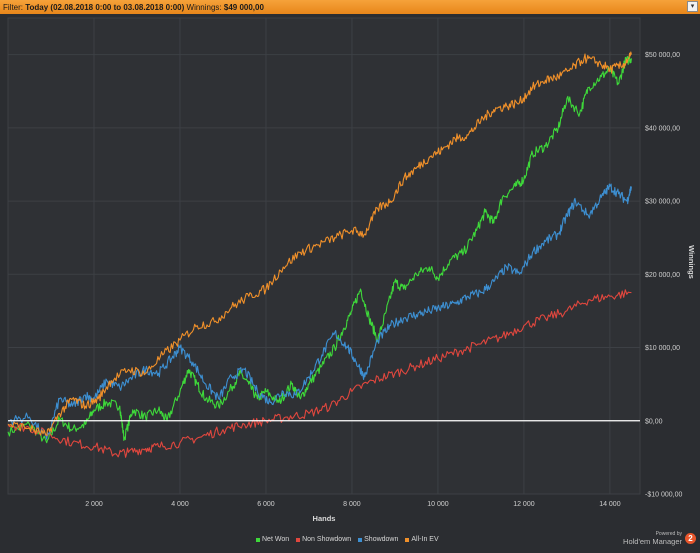 The image size is (700, 553). I want to click on legend-item-non-showdown: Non Showdown, so click(323, 539).